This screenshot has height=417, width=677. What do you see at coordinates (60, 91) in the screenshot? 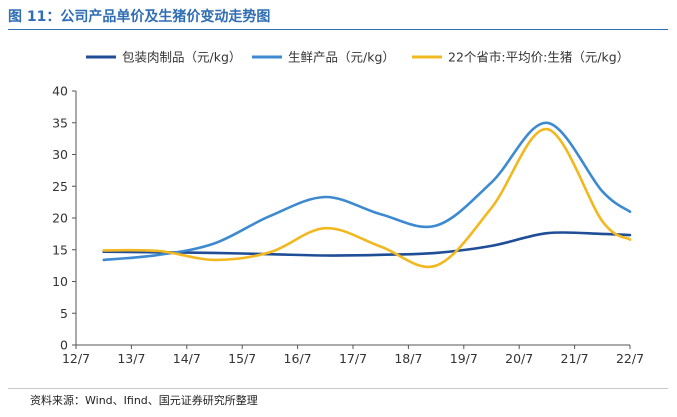
I see `y-tick-label: 40` at bounding box center [60, 91].